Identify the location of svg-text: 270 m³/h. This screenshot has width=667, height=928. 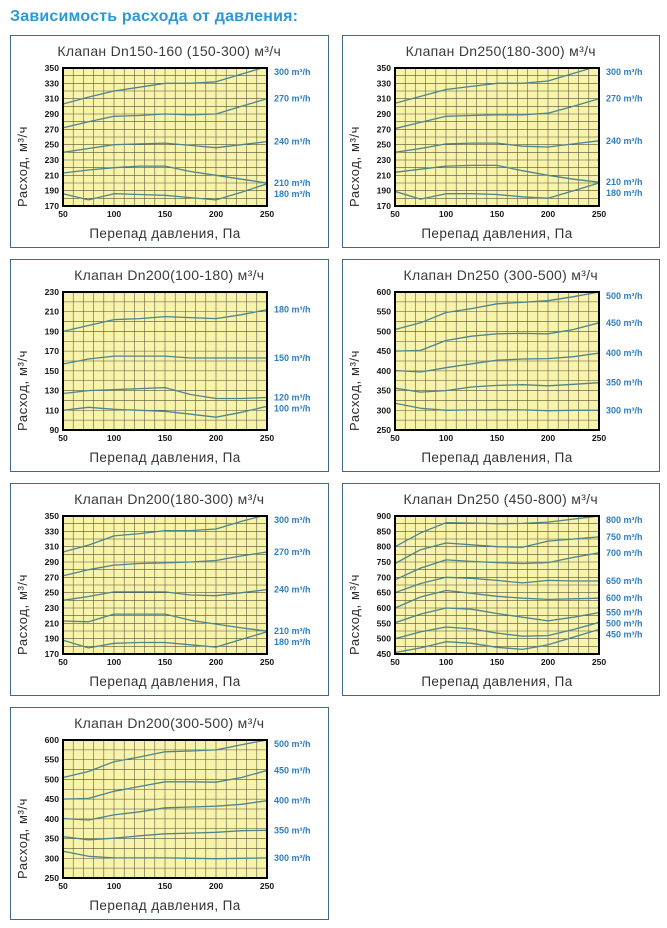
(624, 99).